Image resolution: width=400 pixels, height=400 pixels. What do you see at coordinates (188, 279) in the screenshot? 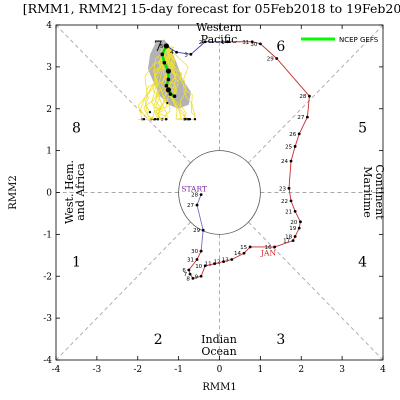
I see `observed-january-day-label: 8` at bounding box center [188, 279].